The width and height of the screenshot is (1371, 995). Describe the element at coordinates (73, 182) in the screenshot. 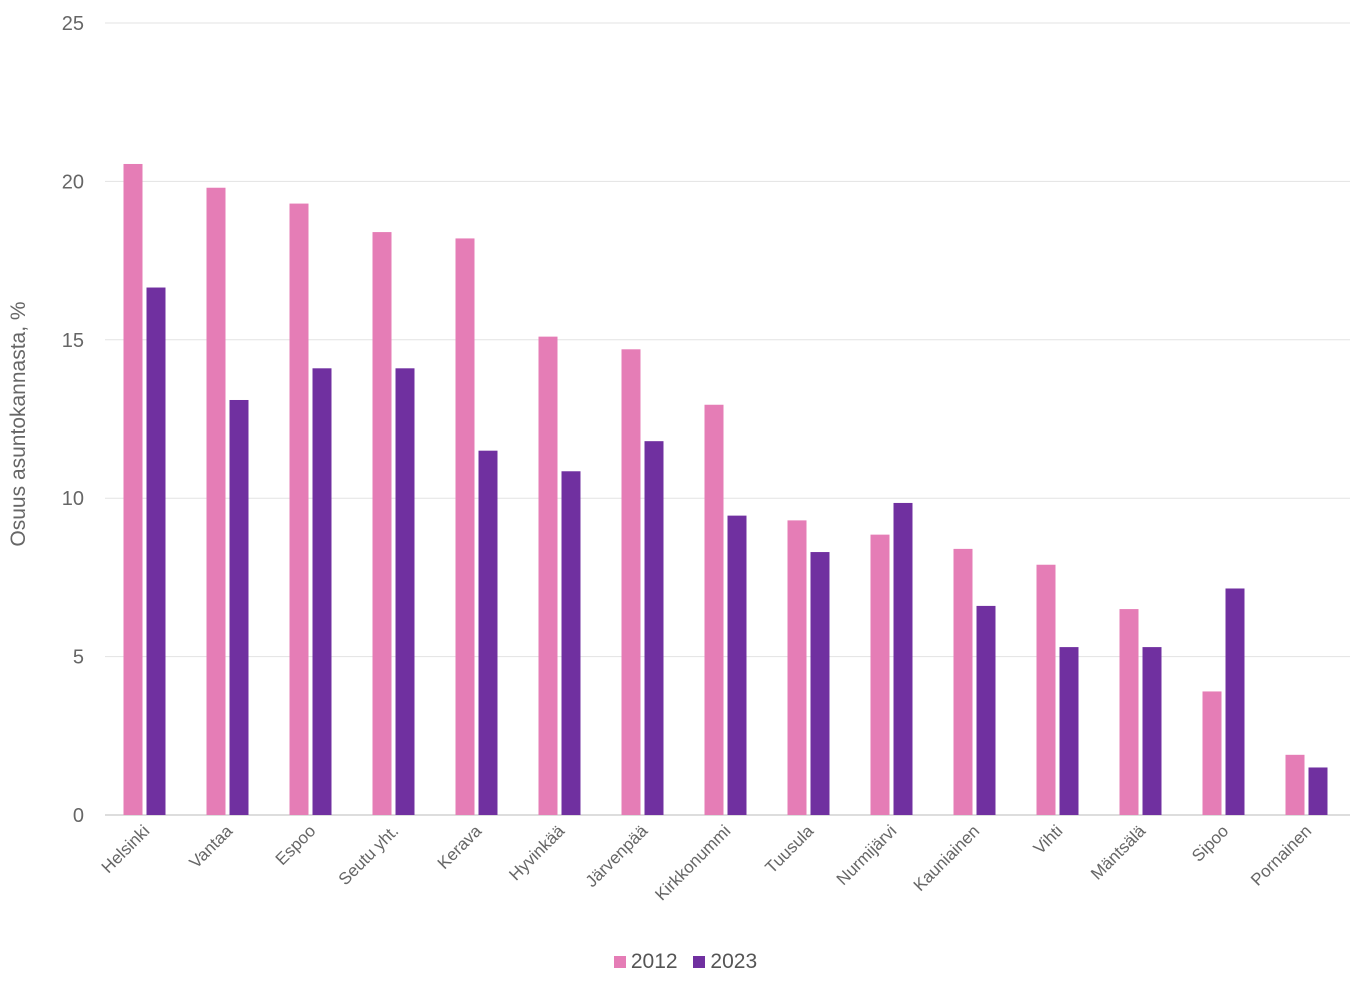

I see `y-tick-label: 20` at that location.